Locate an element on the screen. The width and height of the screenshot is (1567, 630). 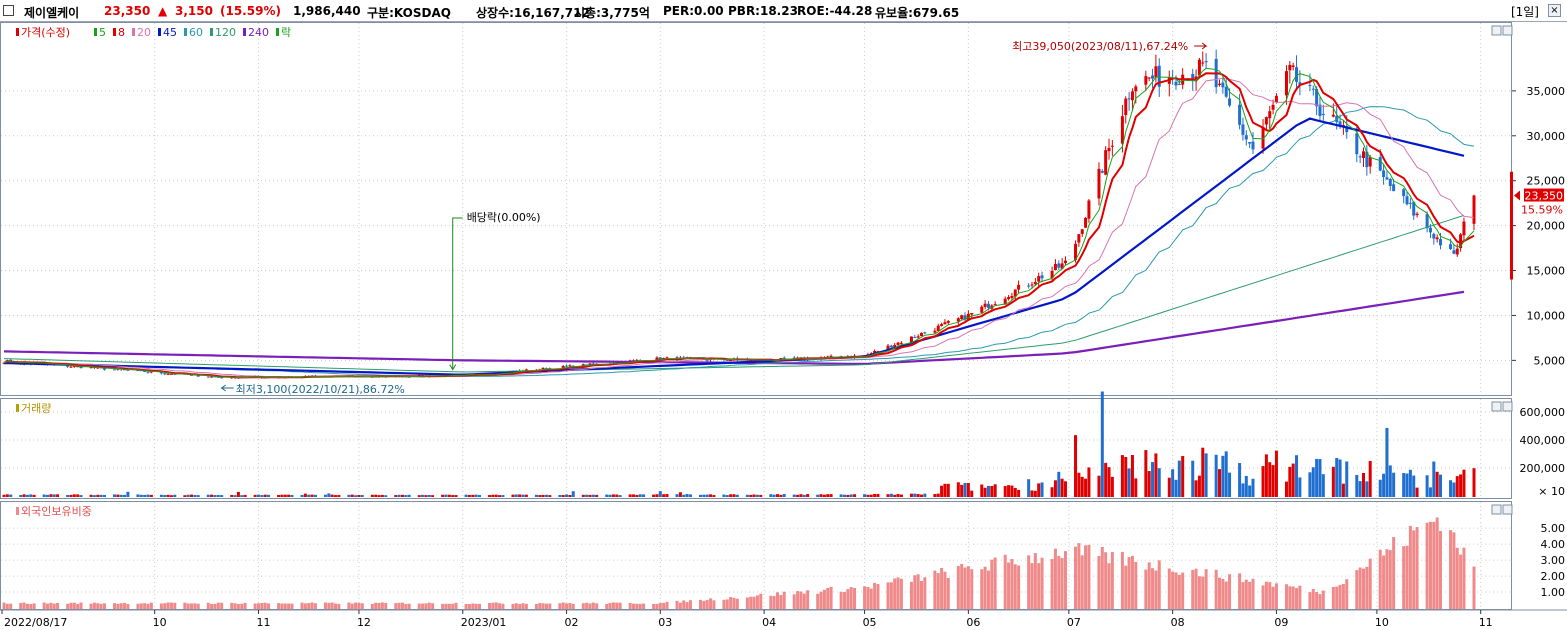
stock-name: 제이엘케이 is located at coordinates (52, 13).